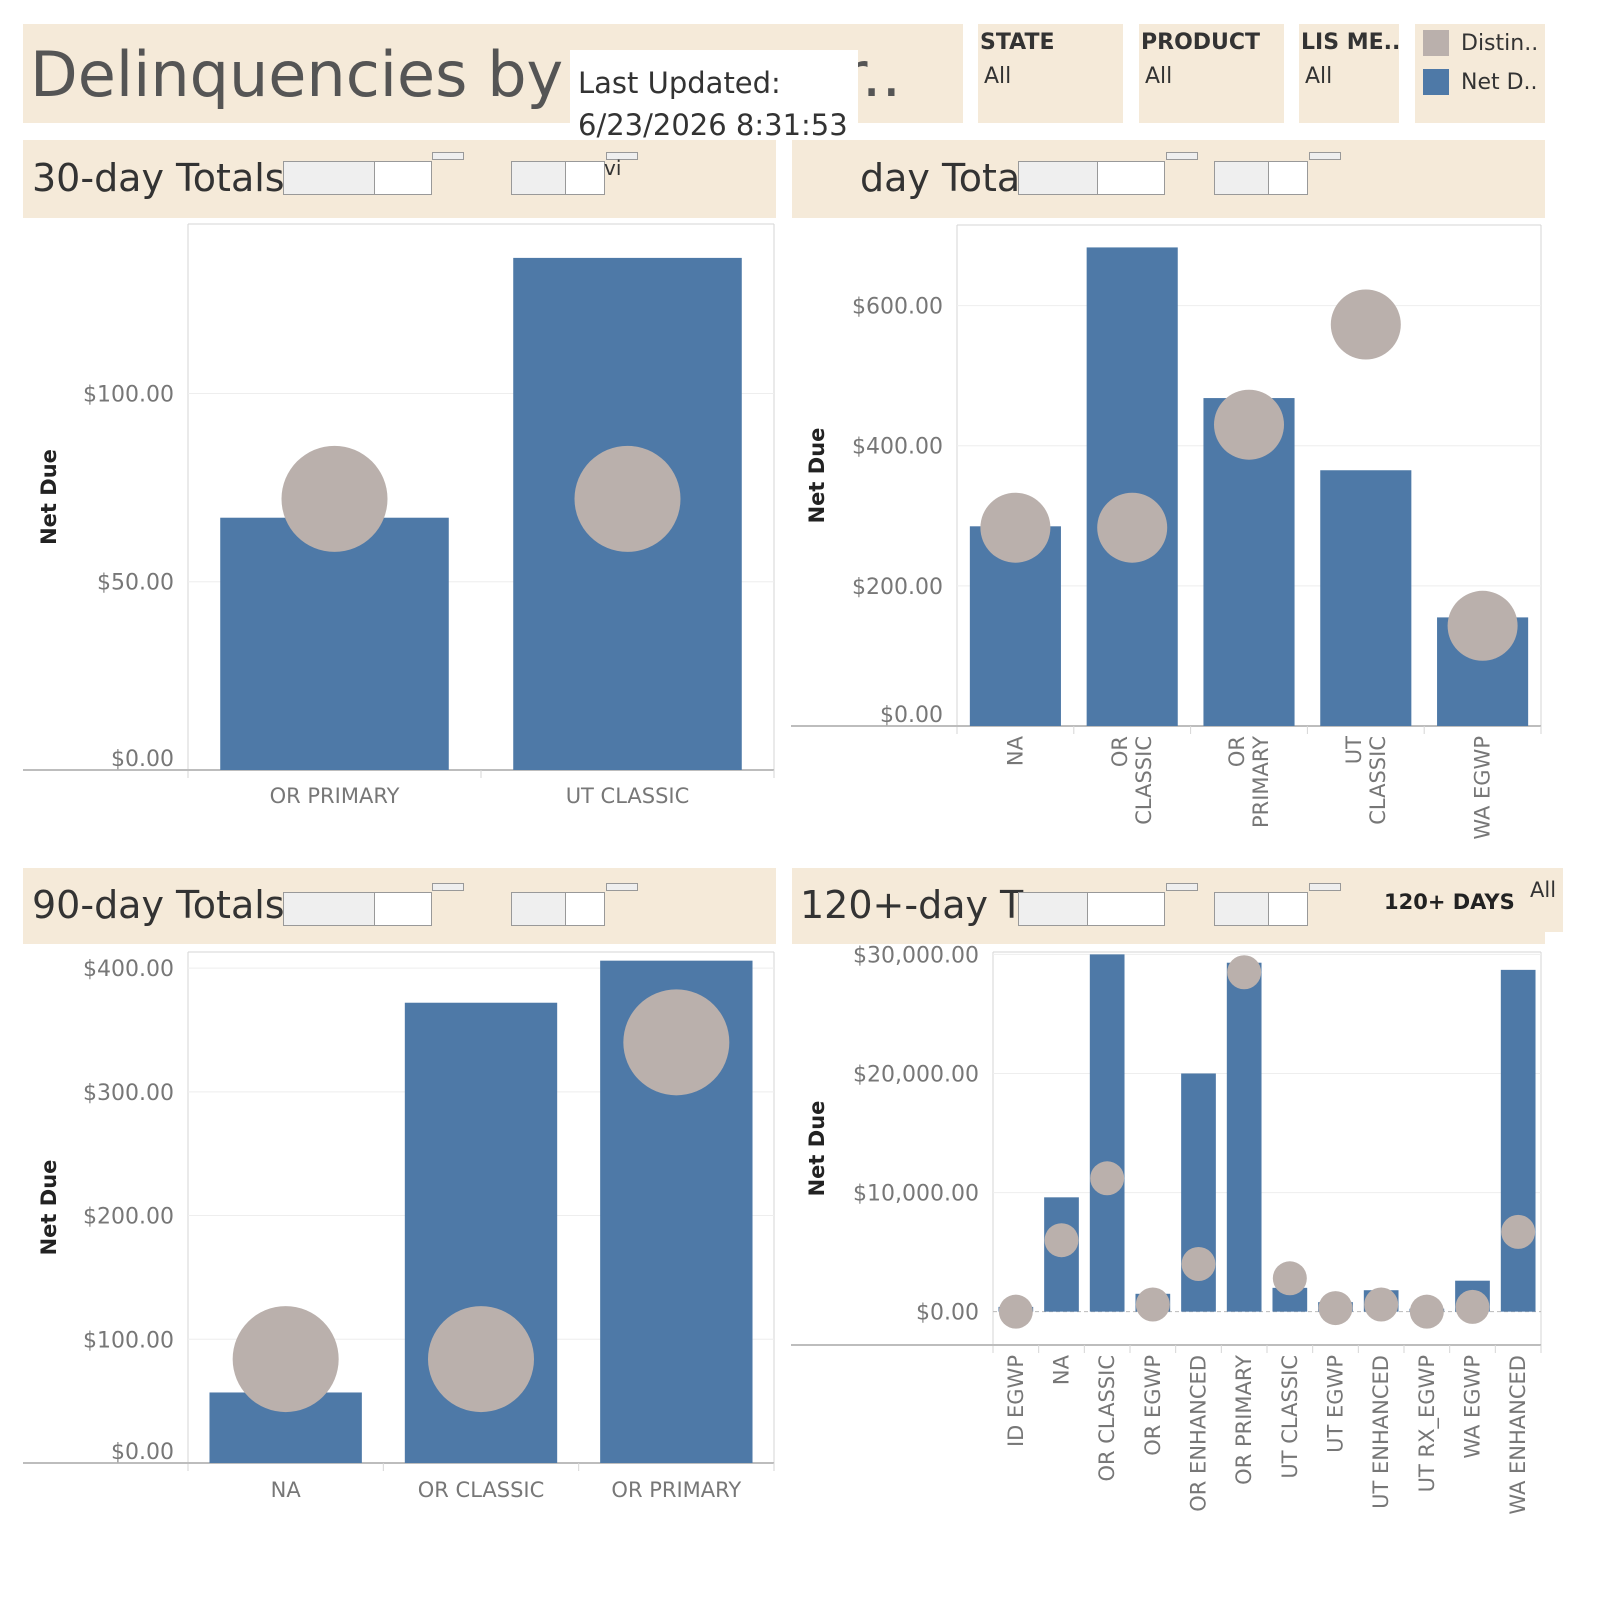 This screenshot has height=1600, width=1600. What do you see at coordinates (1261, 909) in the screenshot?
I see `panel120-mini-control` at bounding box center [1261, 909].